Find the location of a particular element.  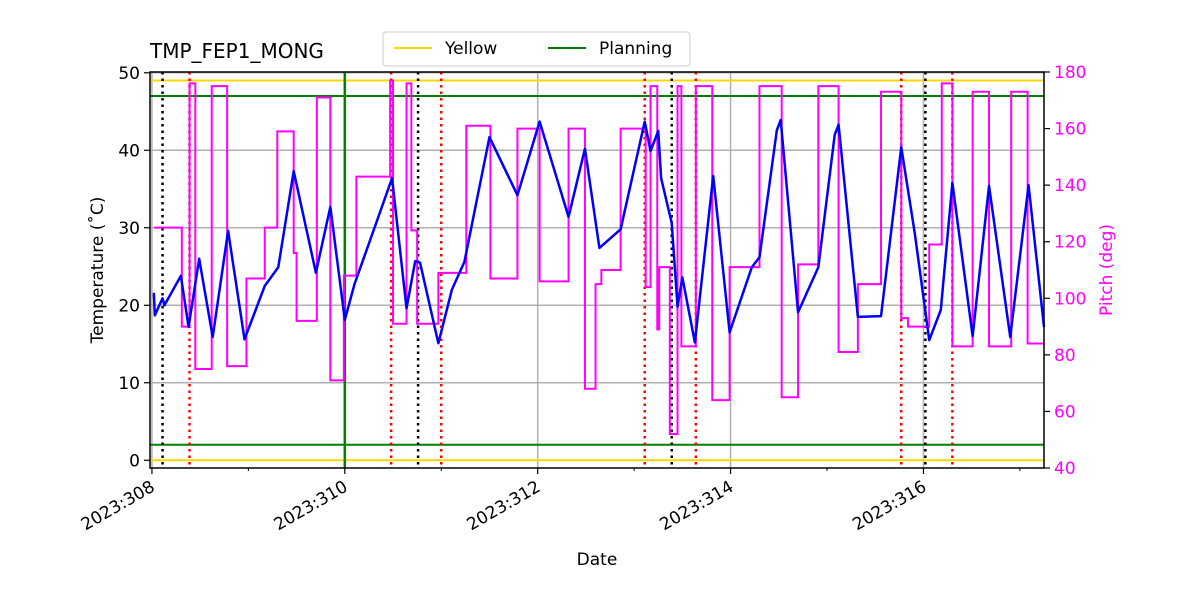

legend-planning-label: Planning is located at coordinates (635, 49).